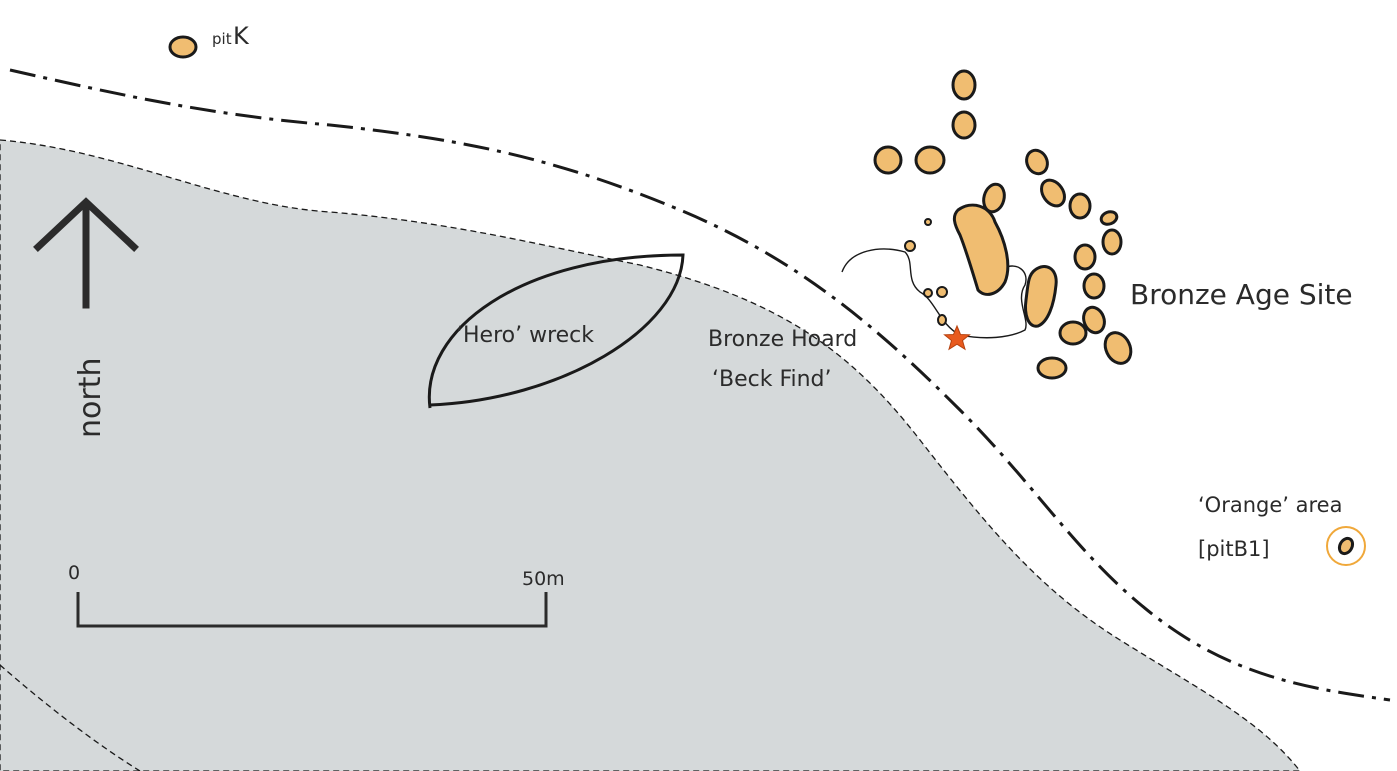 Image resolution: width=1397 pixels, height=771 pixels. What do you see at coordinates (74, 573) in the screenshot?
I see `scale-start-label: 0` at bounding box center [74, 573].